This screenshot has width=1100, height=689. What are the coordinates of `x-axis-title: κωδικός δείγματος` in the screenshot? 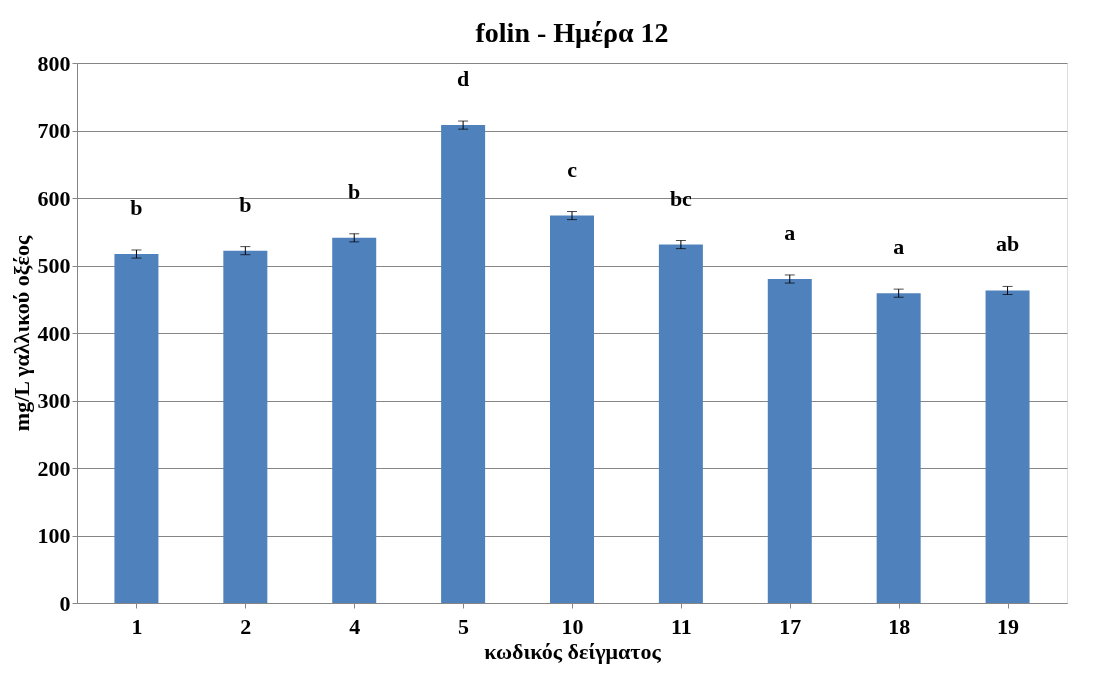 It's located at (573, 651).